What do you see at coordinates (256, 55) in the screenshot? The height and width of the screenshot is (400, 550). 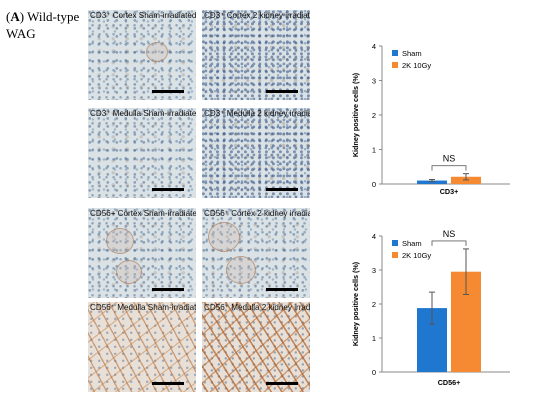 I see `micrograph-cd3-cortex-irradiated: CD3⁺ Cortex 2 kidney irradiated` at bounding box center [256, 55].